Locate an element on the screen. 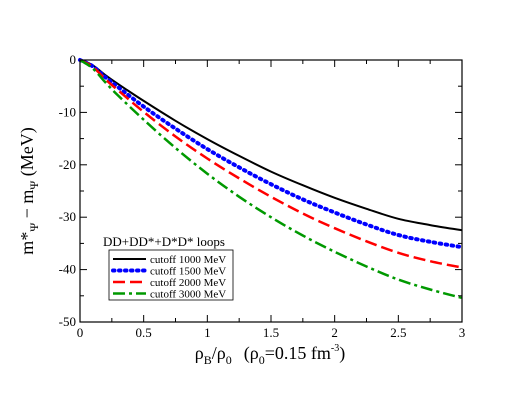  x-tick-label: 1.5 is located at coordinates (271, 332).